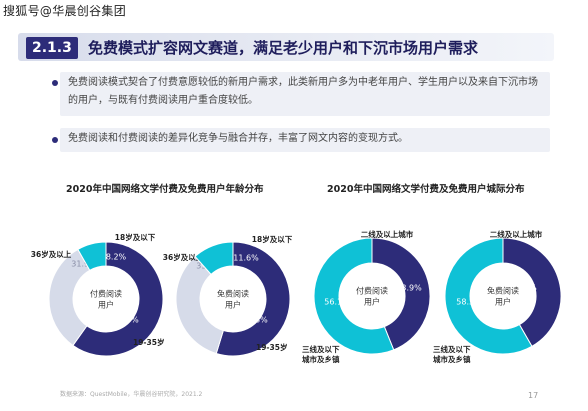 This screenshot has height=411, width=588. I want to click on slice-value-label: 43.9%, so click(409, 288).